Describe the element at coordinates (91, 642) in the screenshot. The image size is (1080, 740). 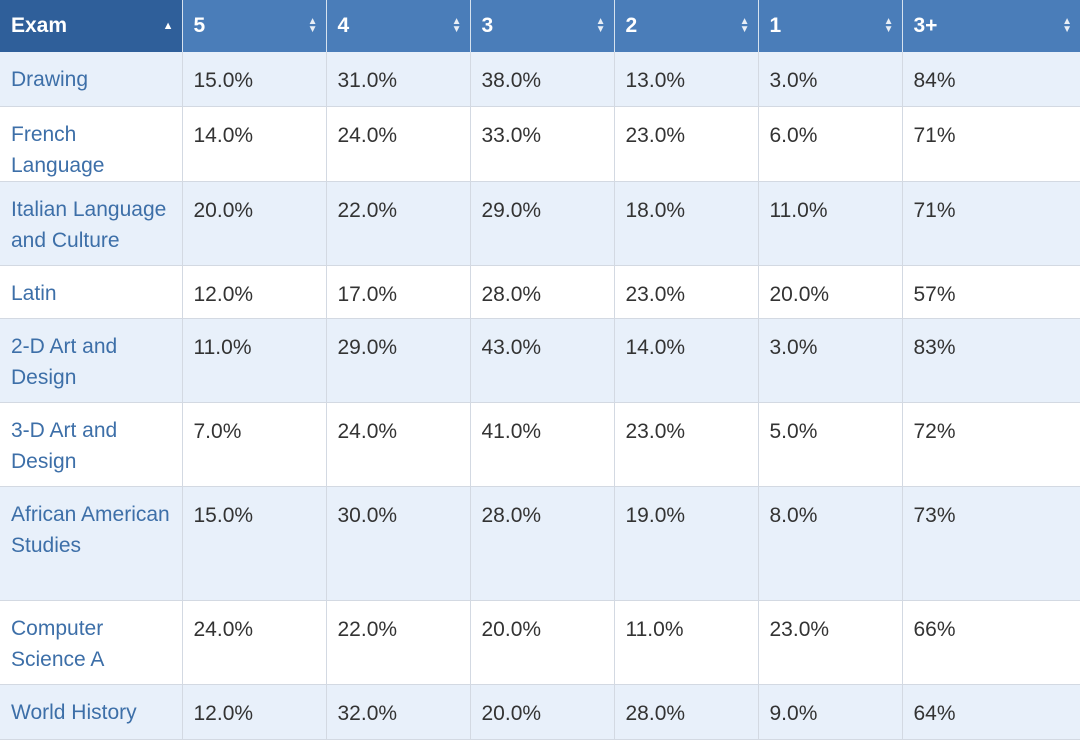
I see `exam-link: Computer Science A` at that location.